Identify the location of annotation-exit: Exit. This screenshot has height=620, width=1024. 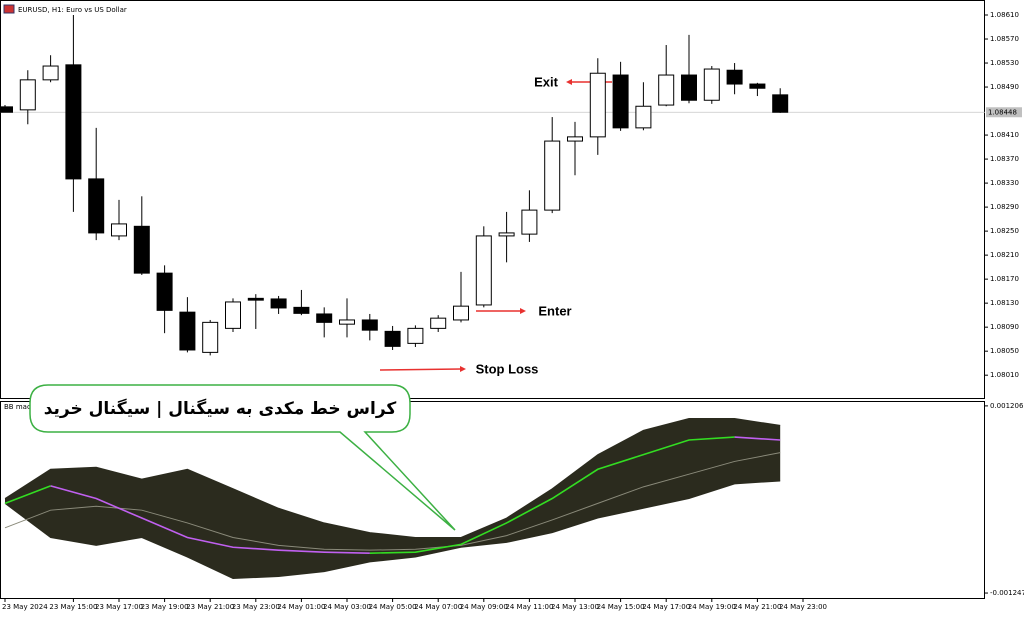
(546, 81).